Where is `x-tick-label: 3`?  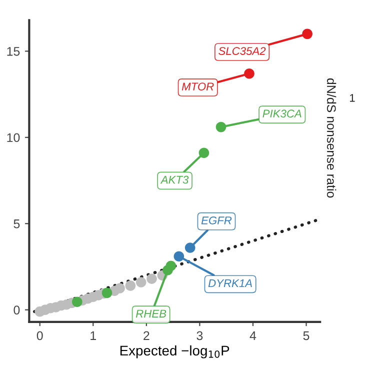 x-tick-label: 3 is located at coordinates (199, 335).